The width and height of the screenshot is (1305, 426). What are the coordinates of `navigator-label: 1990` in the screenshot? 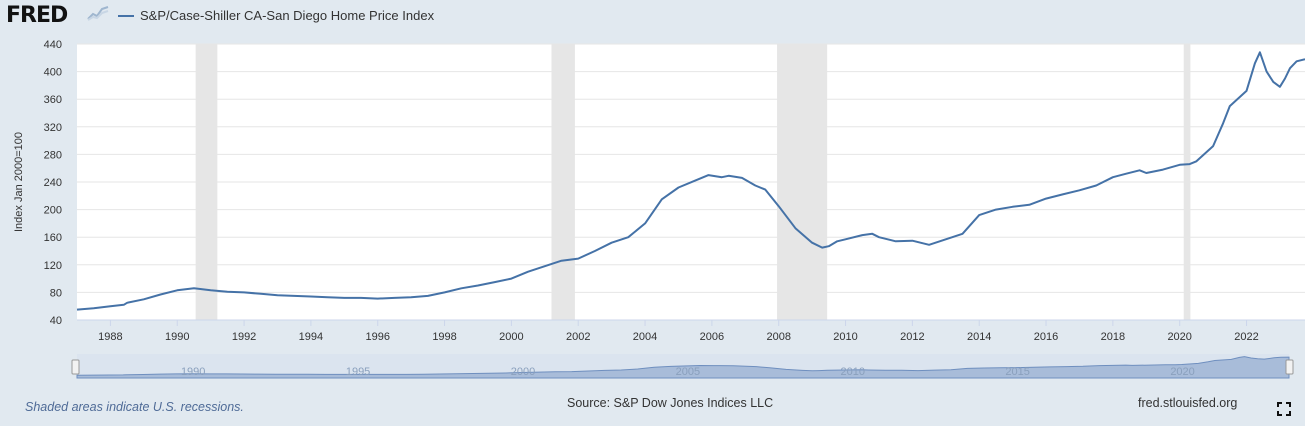 It's located at (193, 372).